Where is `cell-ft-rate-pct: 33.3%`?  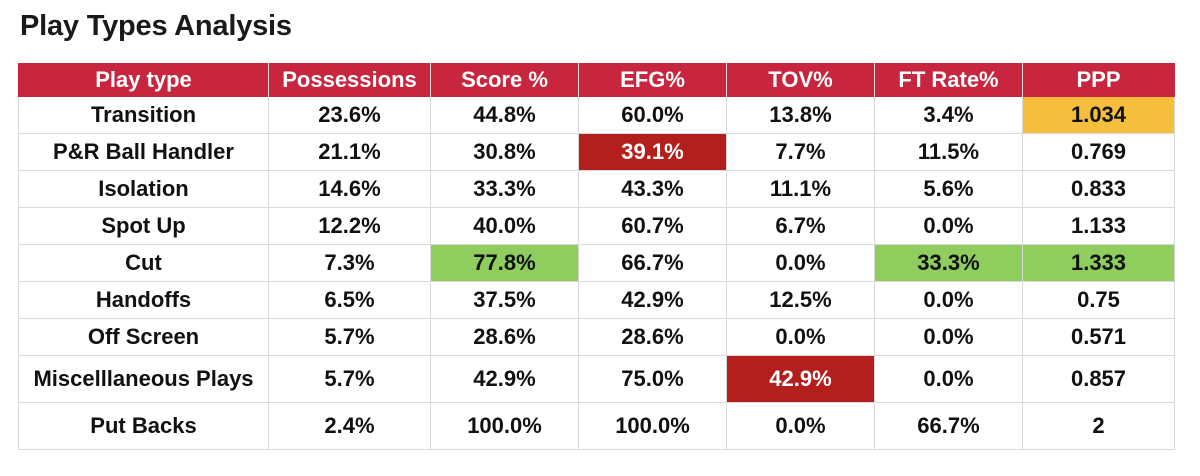
cell-ft-rate-pct: 33.3% is located at coordinates (948, 263).